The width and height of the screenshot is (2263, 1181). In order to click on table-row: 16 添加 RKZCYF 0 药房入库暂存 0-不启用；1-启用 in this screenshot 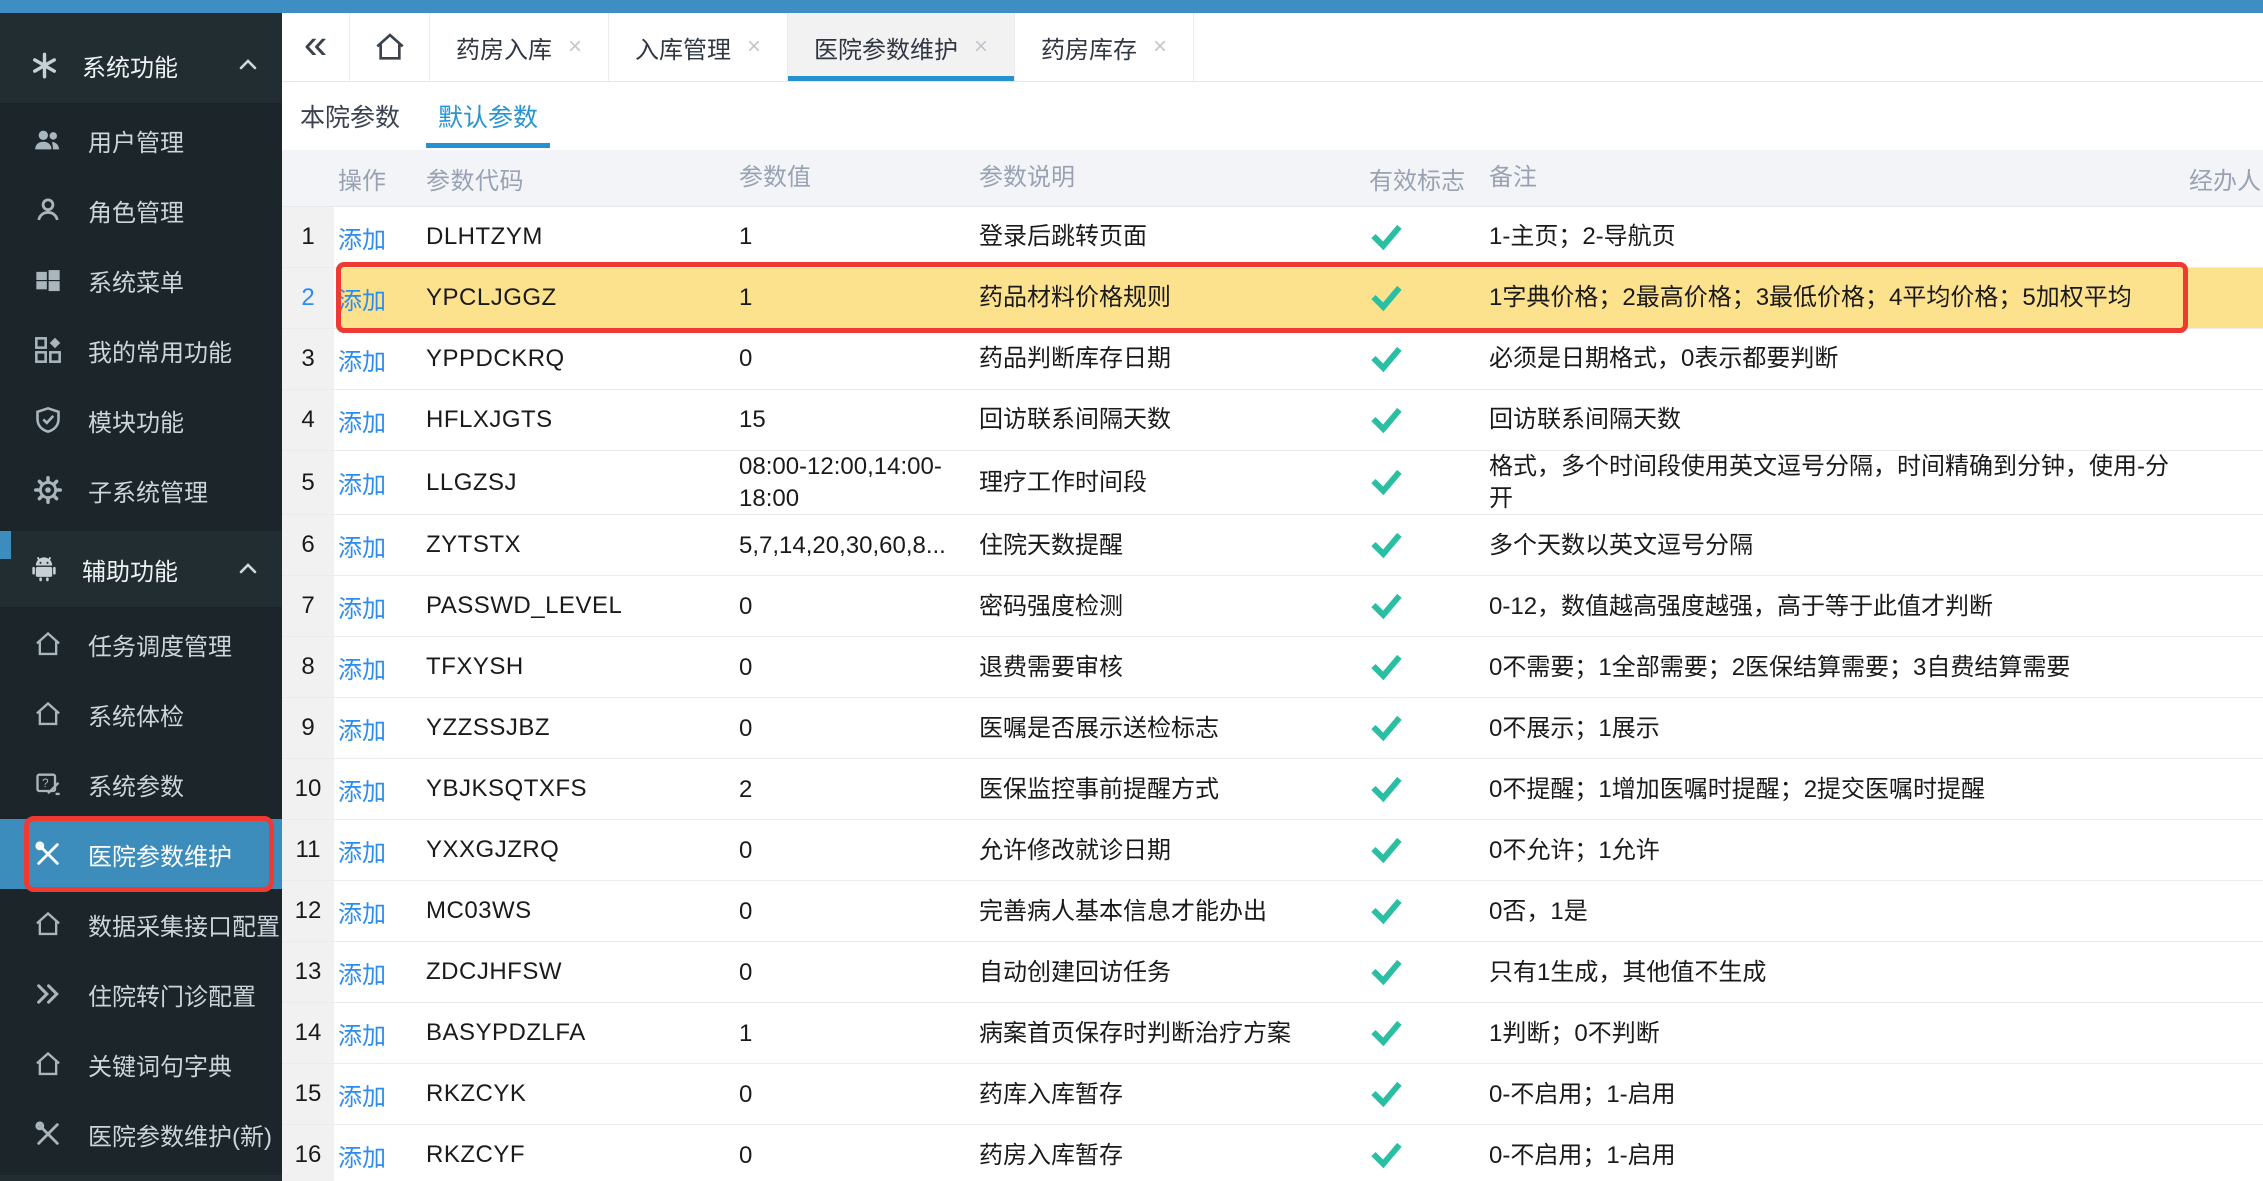, I will do `click(1272, 1153)`.